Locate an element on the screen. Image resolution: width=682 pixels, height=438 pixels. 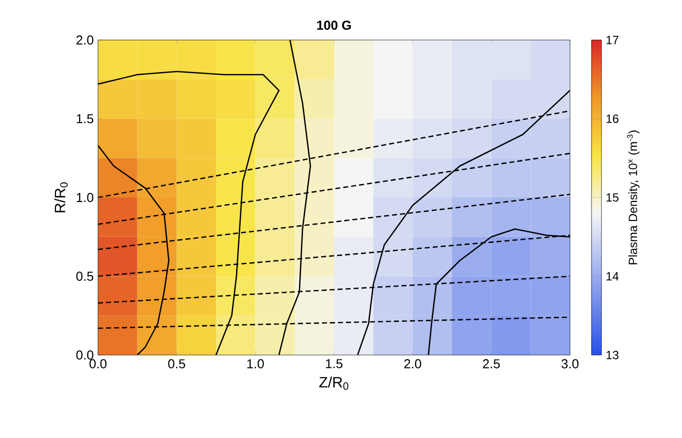
x-tick-label: 1.5 is located at coordinates (334, 363).